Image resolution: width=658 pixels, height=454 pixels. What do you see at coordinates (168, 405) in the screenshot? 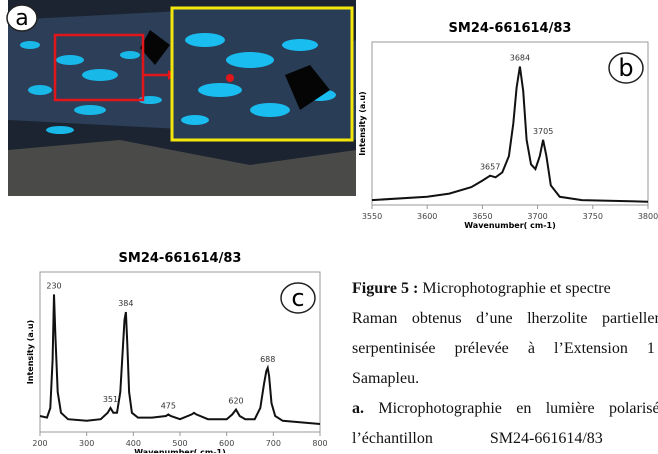
I see `peak-label: 475` at bounding box center [168, 405].